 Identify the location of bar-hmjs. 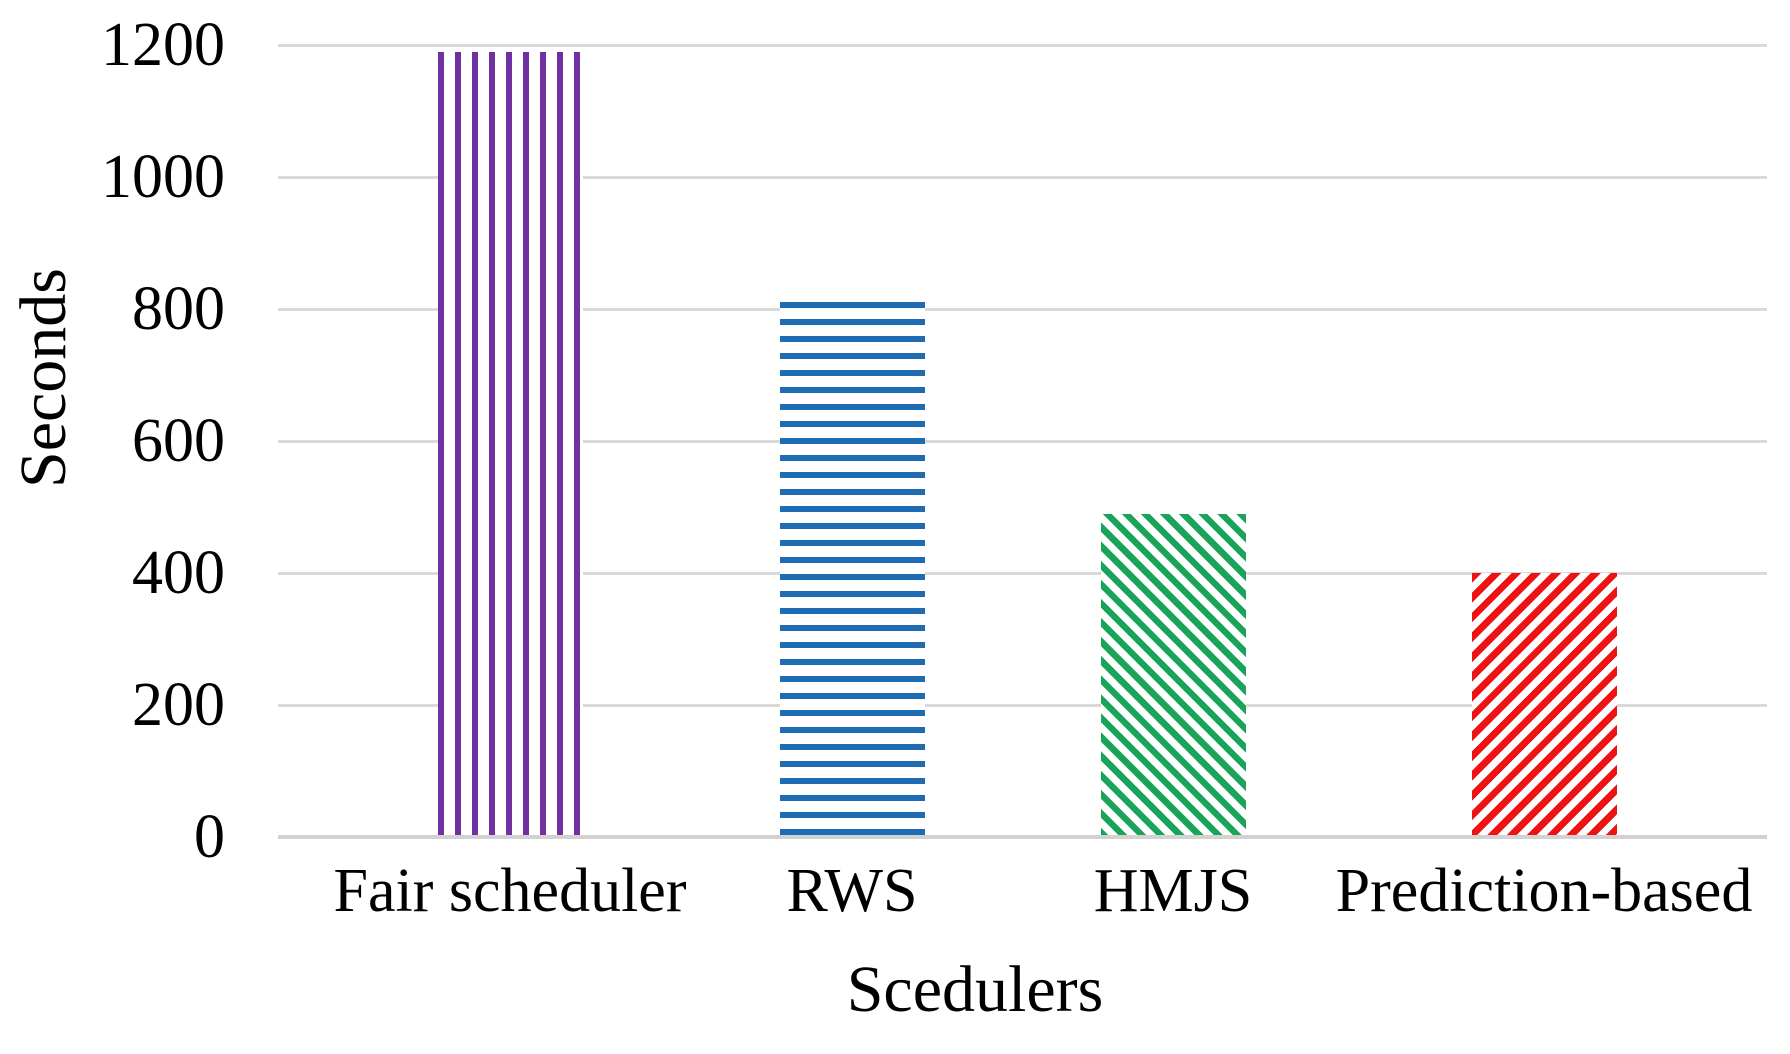
(1173, 675).